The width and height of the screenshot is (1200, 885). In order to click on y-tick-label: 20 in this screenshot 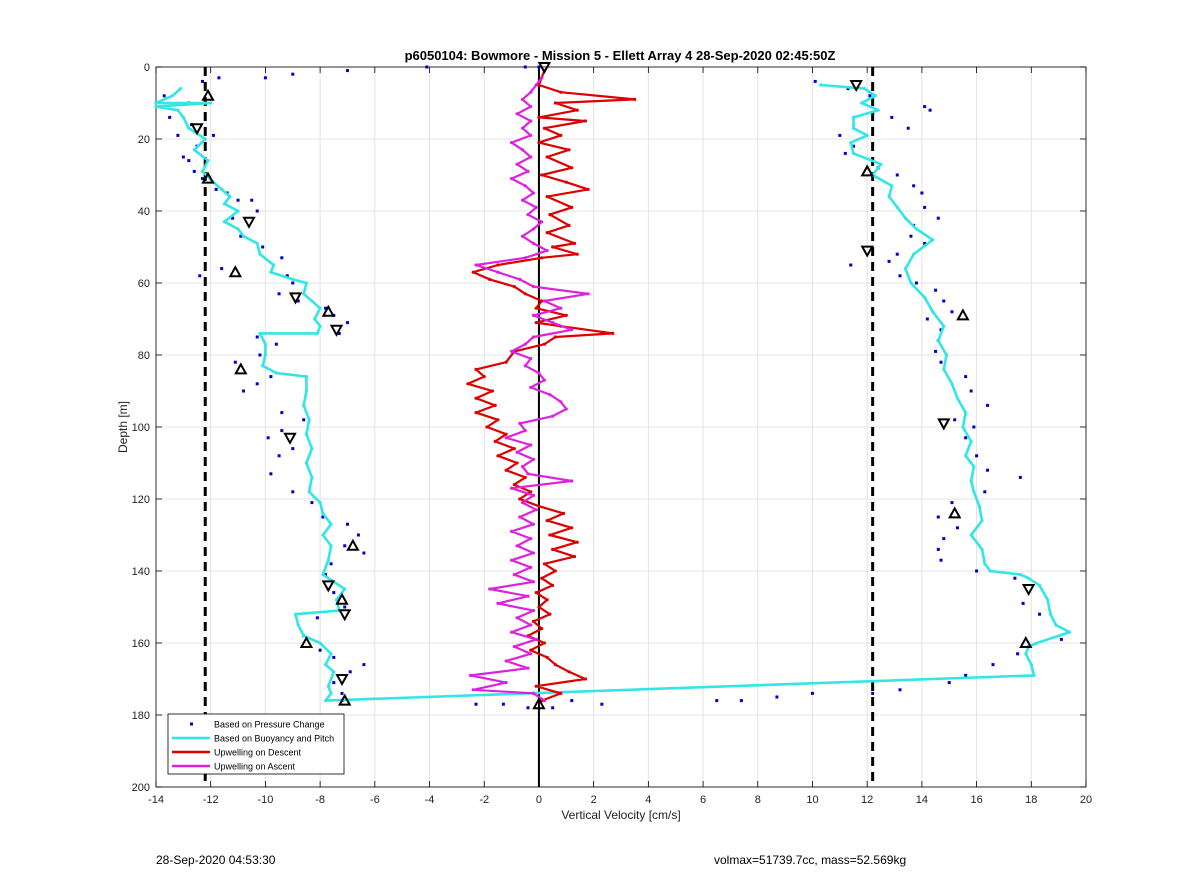, I will do `click(144, 140)`.